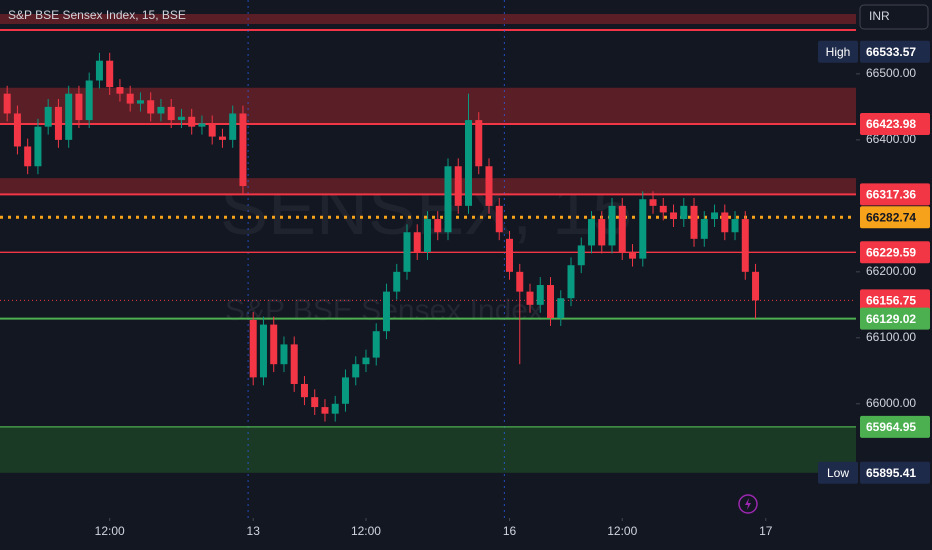 The image size is (932, 550). I want to click on badge-name: High, so click(838, 52).